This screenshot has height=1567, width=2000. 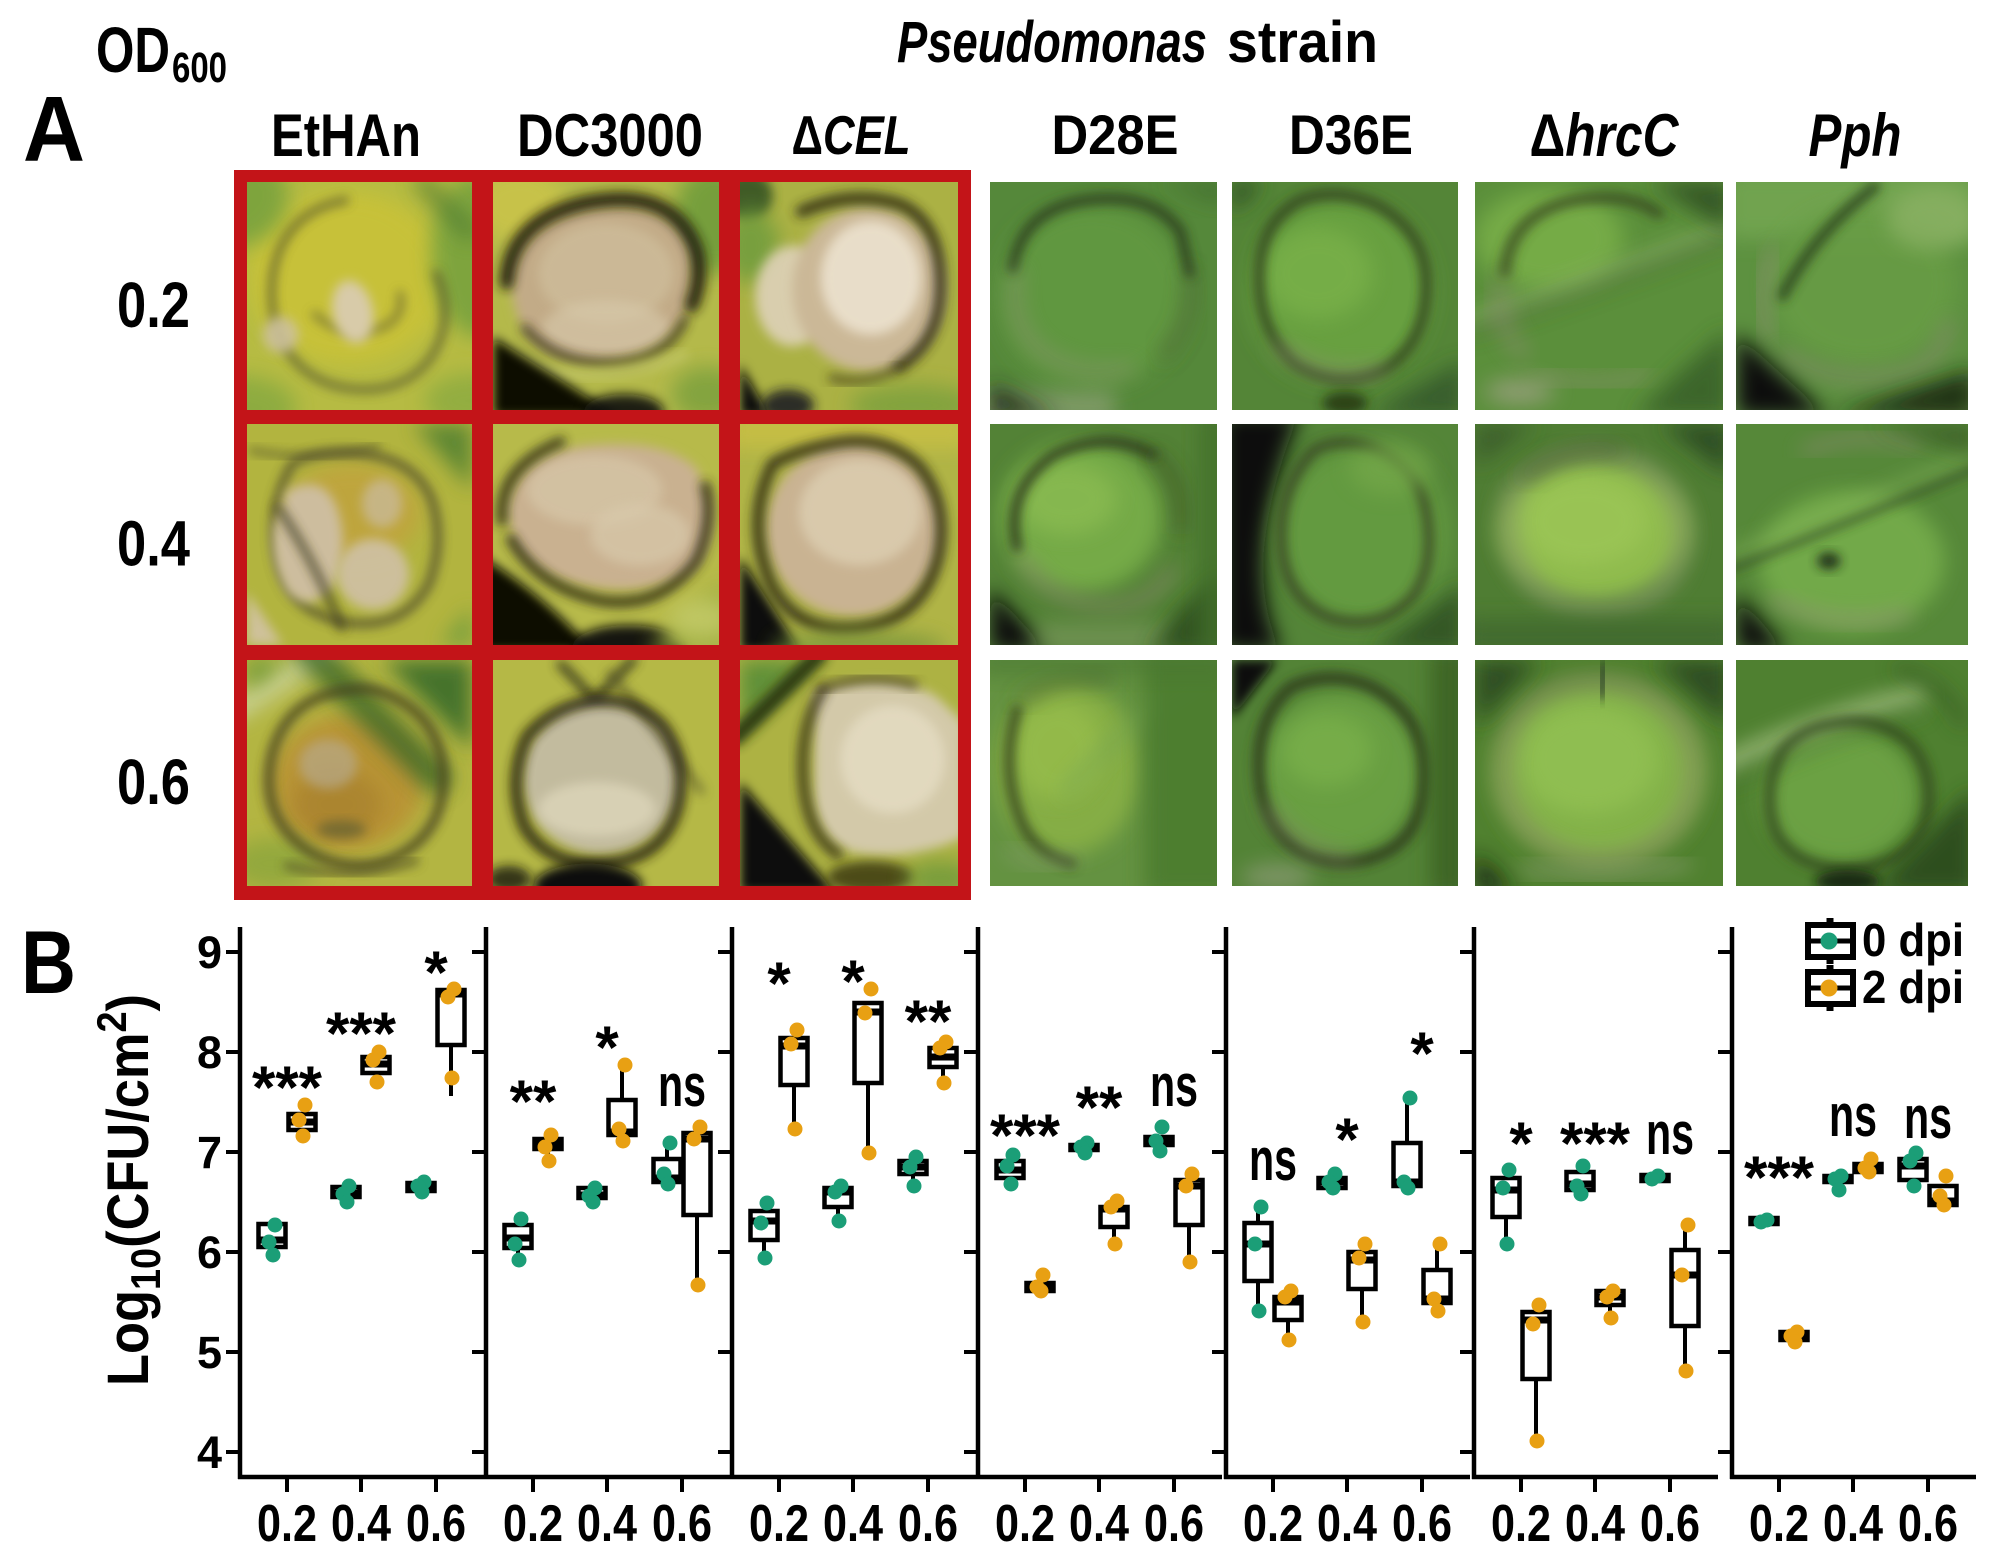 What do you see at coordinates (1302, 42) in the screenshot?
I see `svg-text: strain` at bounding box center [1302, 42].